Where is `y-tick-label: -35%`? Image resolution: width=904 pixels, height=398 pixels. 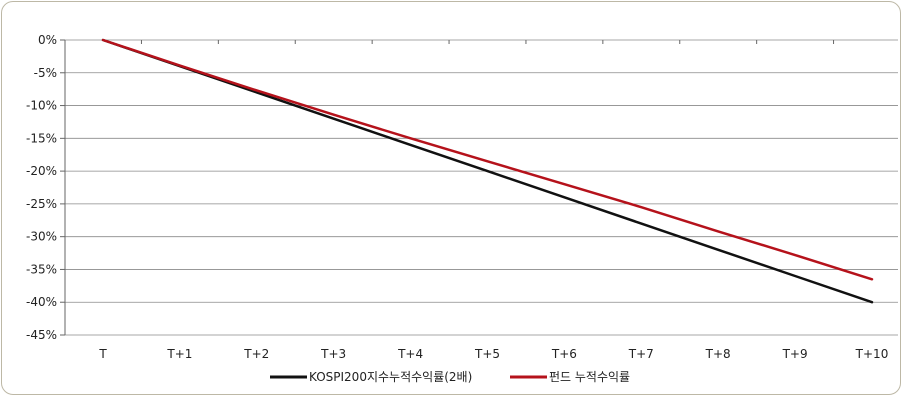
y-tick-label: -35% is located at coordinates (41, 269).